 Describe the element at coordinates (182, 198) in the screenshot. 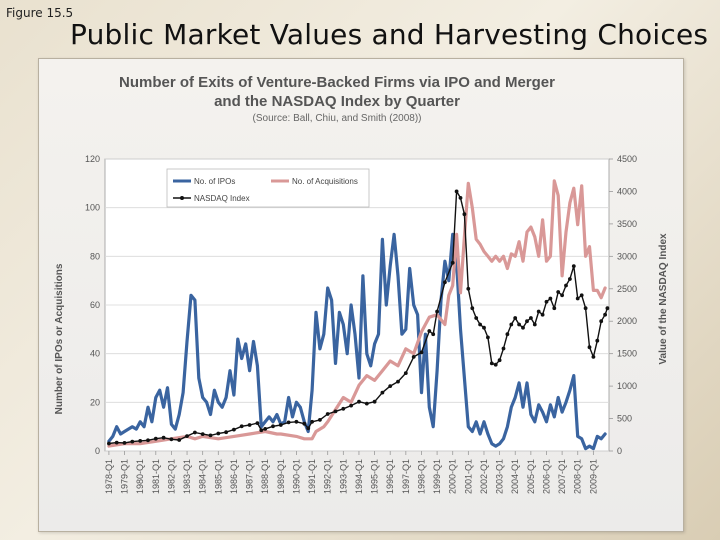

I see `legend-marker` at that location.